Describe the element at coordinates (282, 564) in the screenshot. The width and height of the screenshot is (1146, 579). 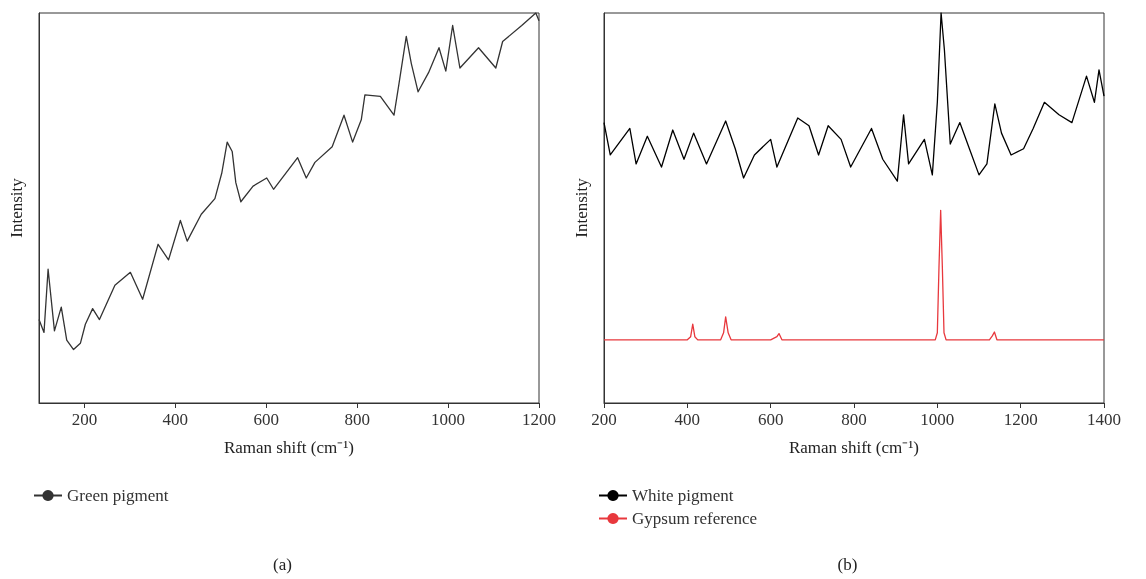
I see `text: (a)` at that location.